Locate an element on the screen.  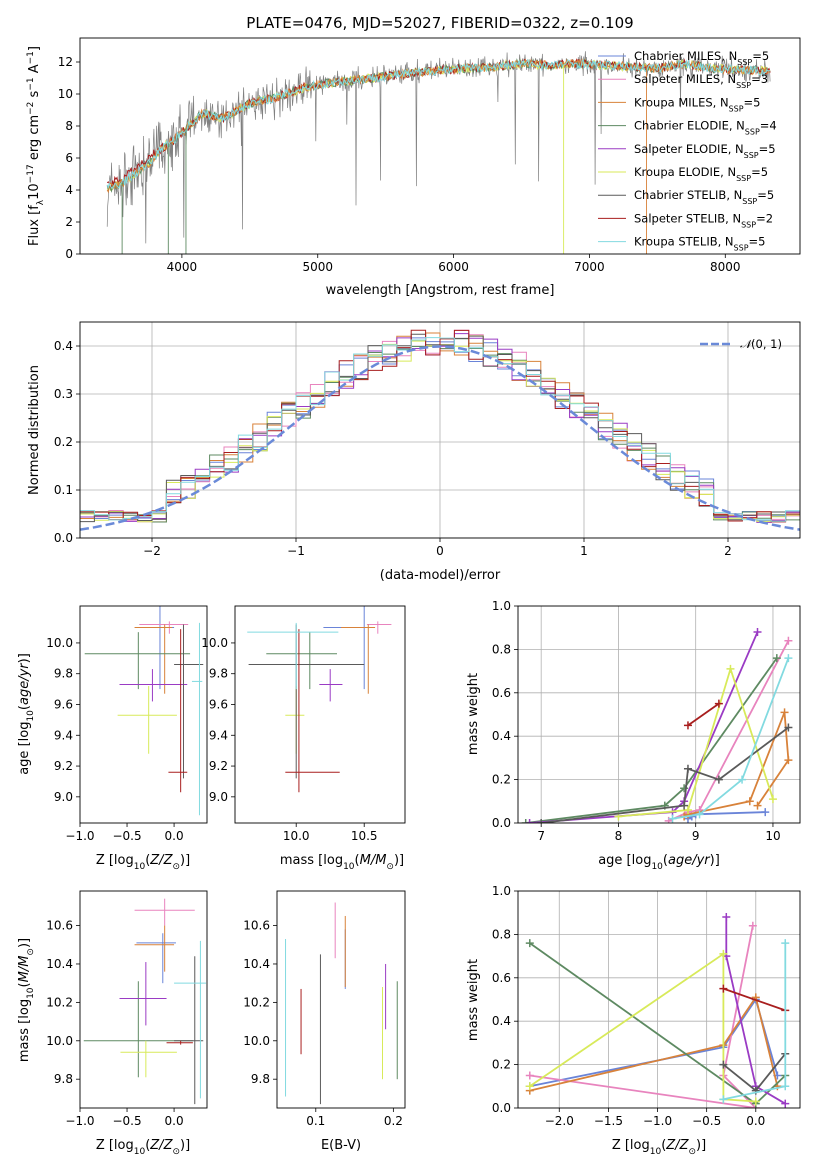
mass-z-xlabel: Z [log10(Z/Z⊙)] is located at coordinates (143, 1147).